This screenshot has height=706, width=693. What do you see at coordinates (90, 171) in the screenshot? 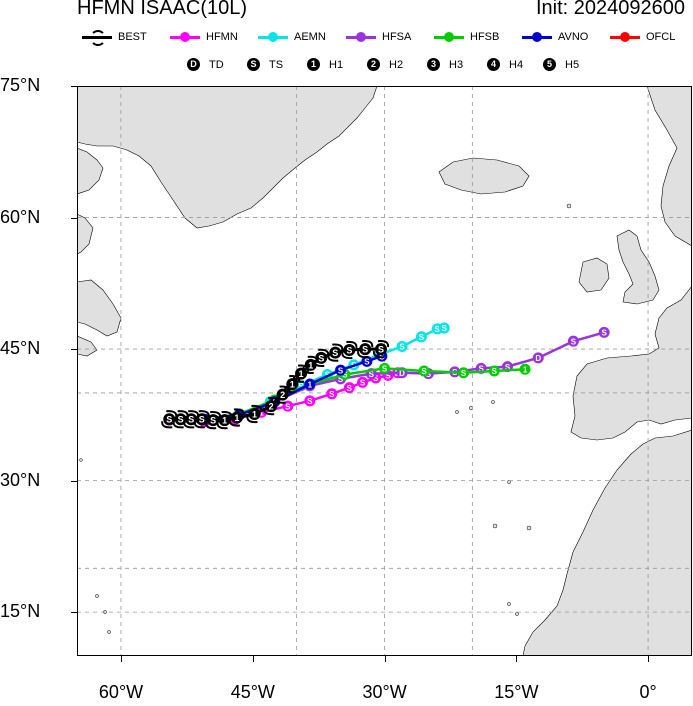
I see `baffin-island` at bounding box center [90, 171].